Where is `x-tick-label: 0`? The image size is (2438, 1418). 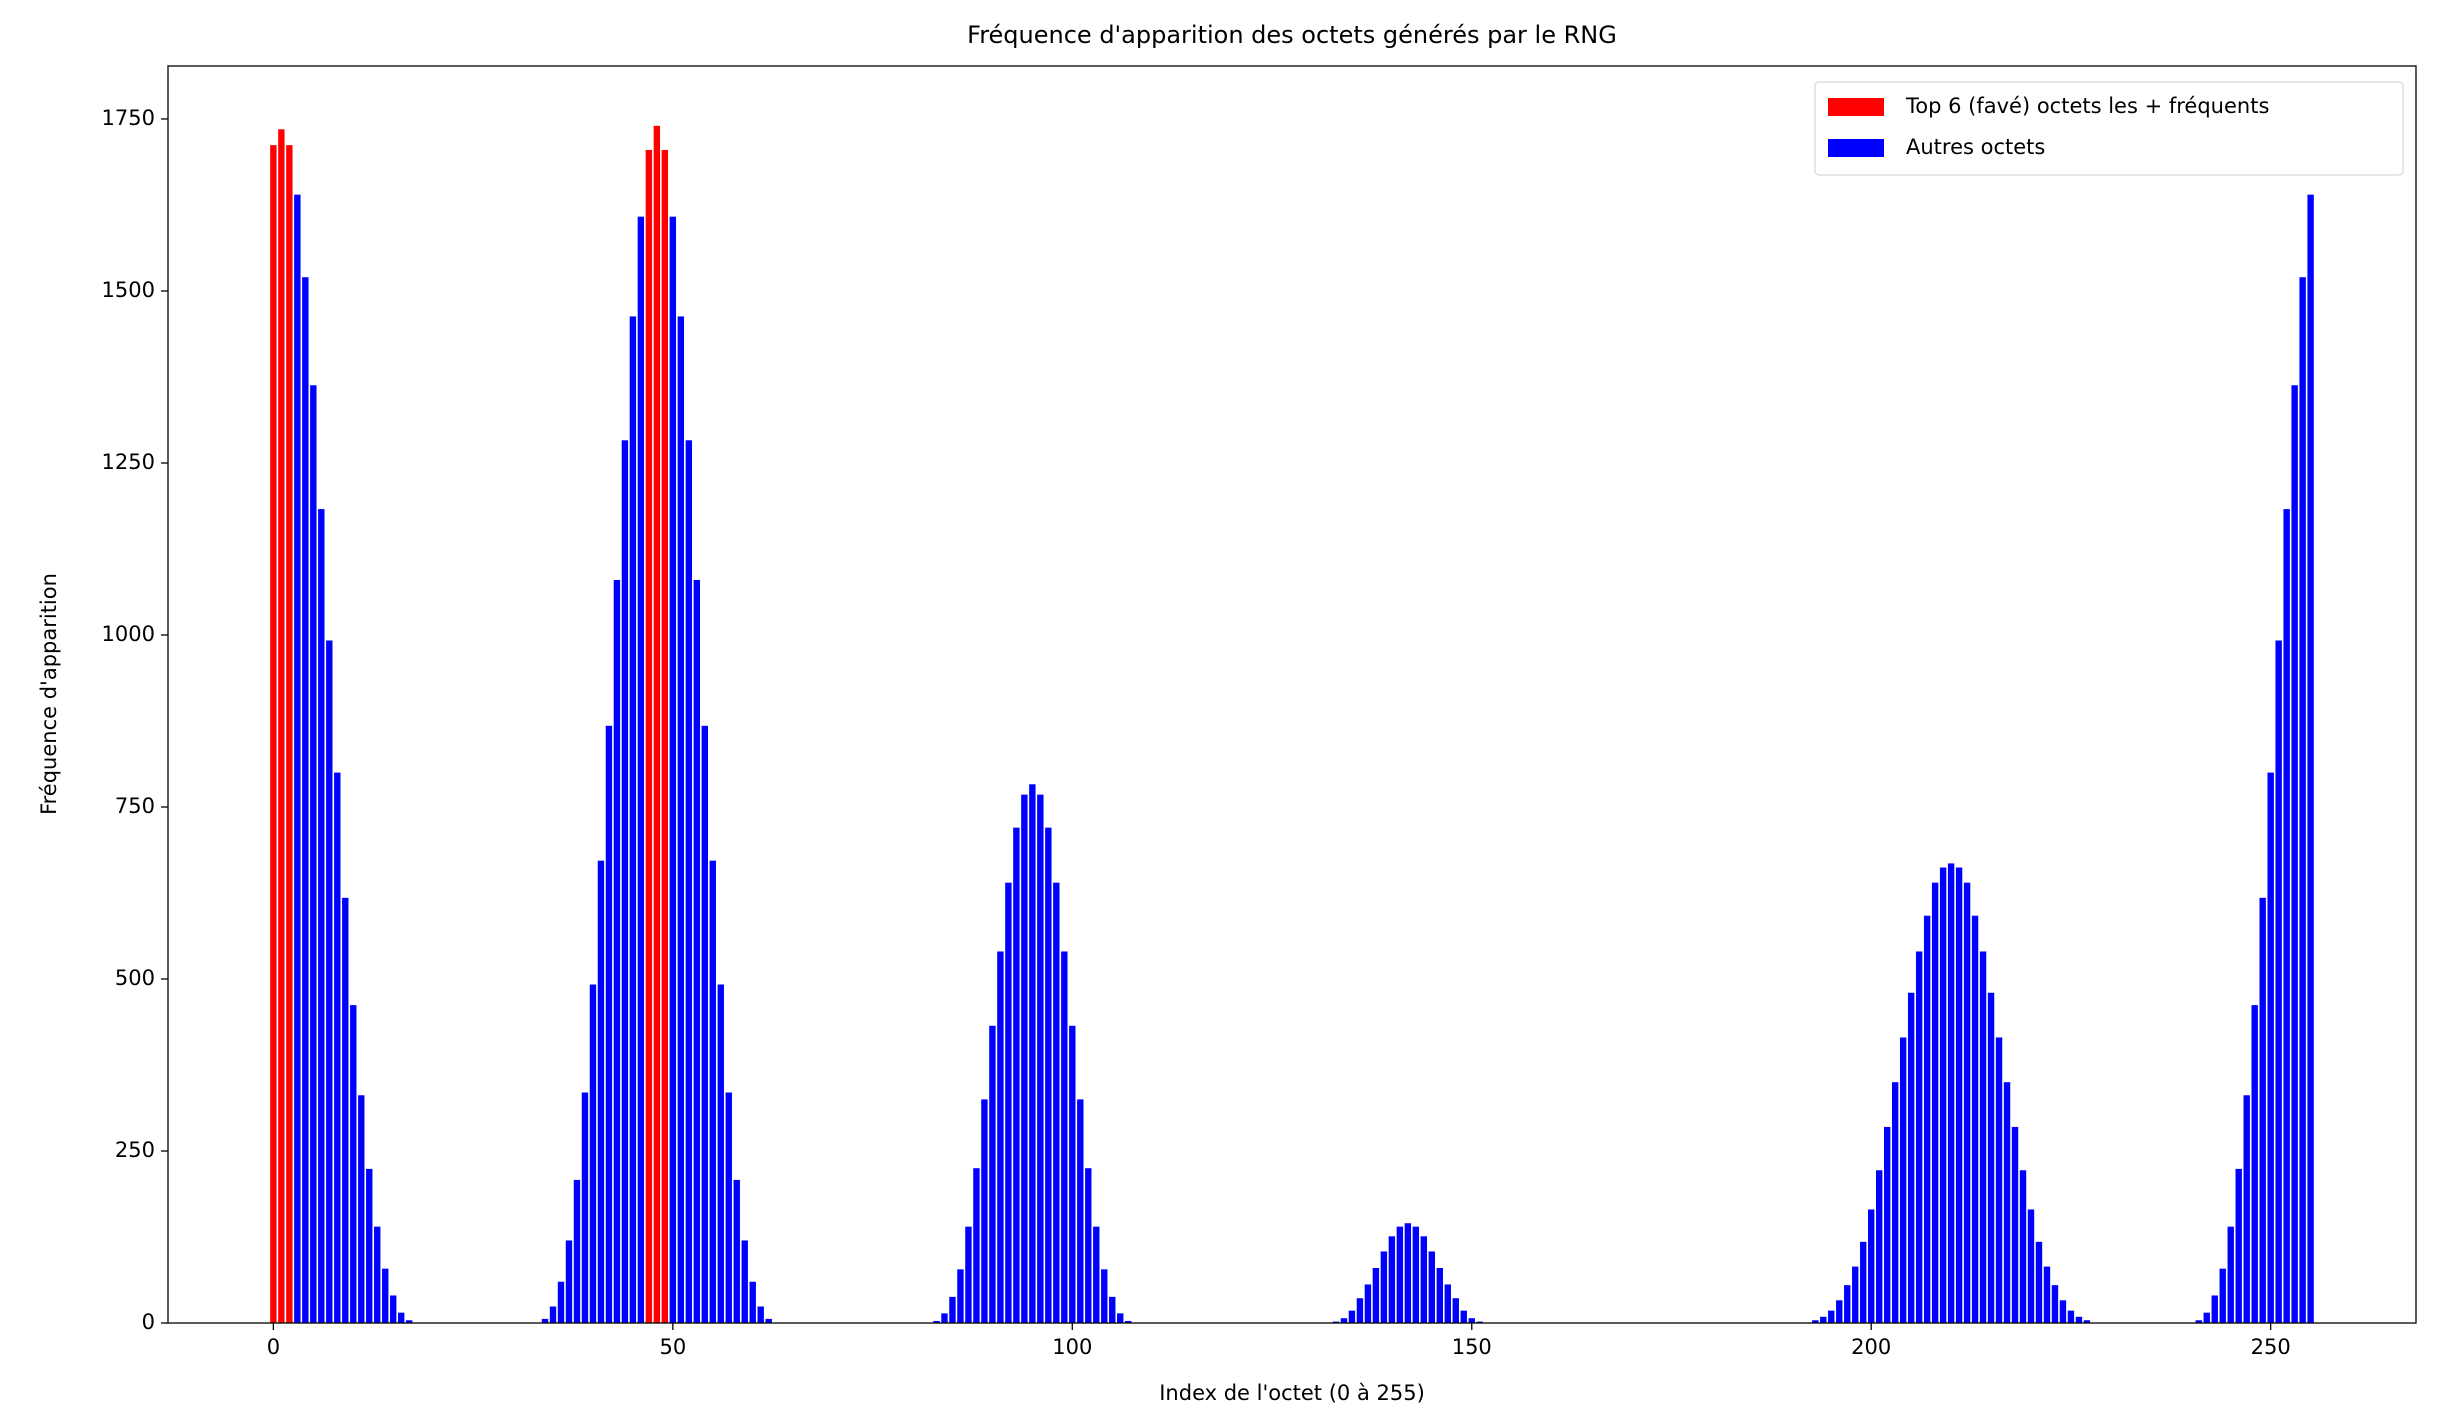 x-tick-label: 0 is located at coordinates (273, 1347).